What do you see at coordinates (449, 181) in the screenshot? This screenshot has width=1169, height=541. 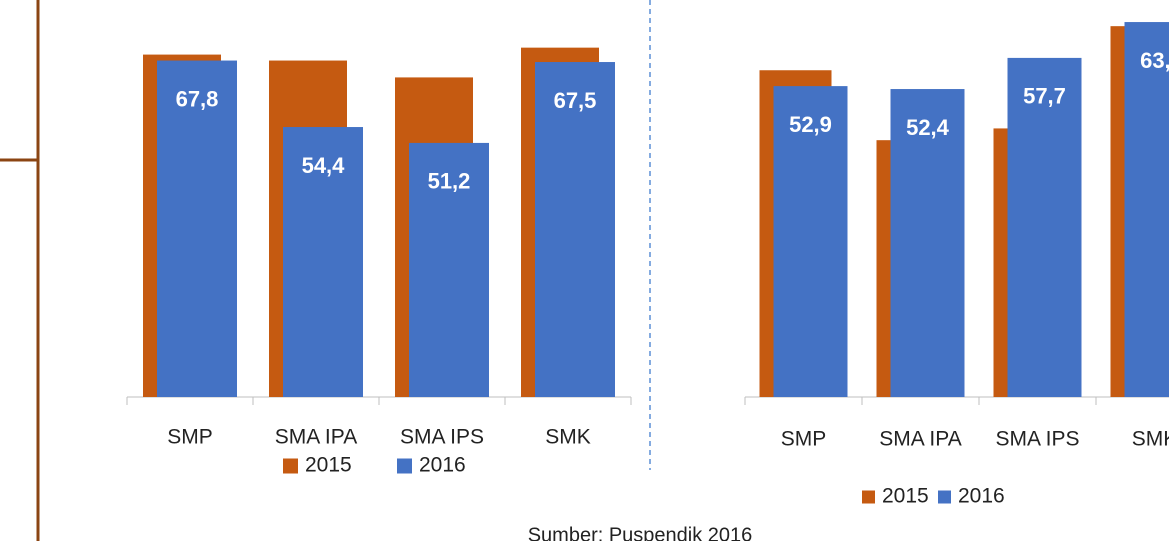 I see `value-label: 51,2` at bounding box center [449, 181].